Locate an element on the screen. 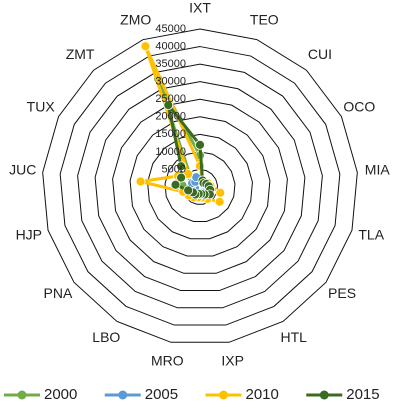  legend-label: 2010 is located at coordinates (262, 394).